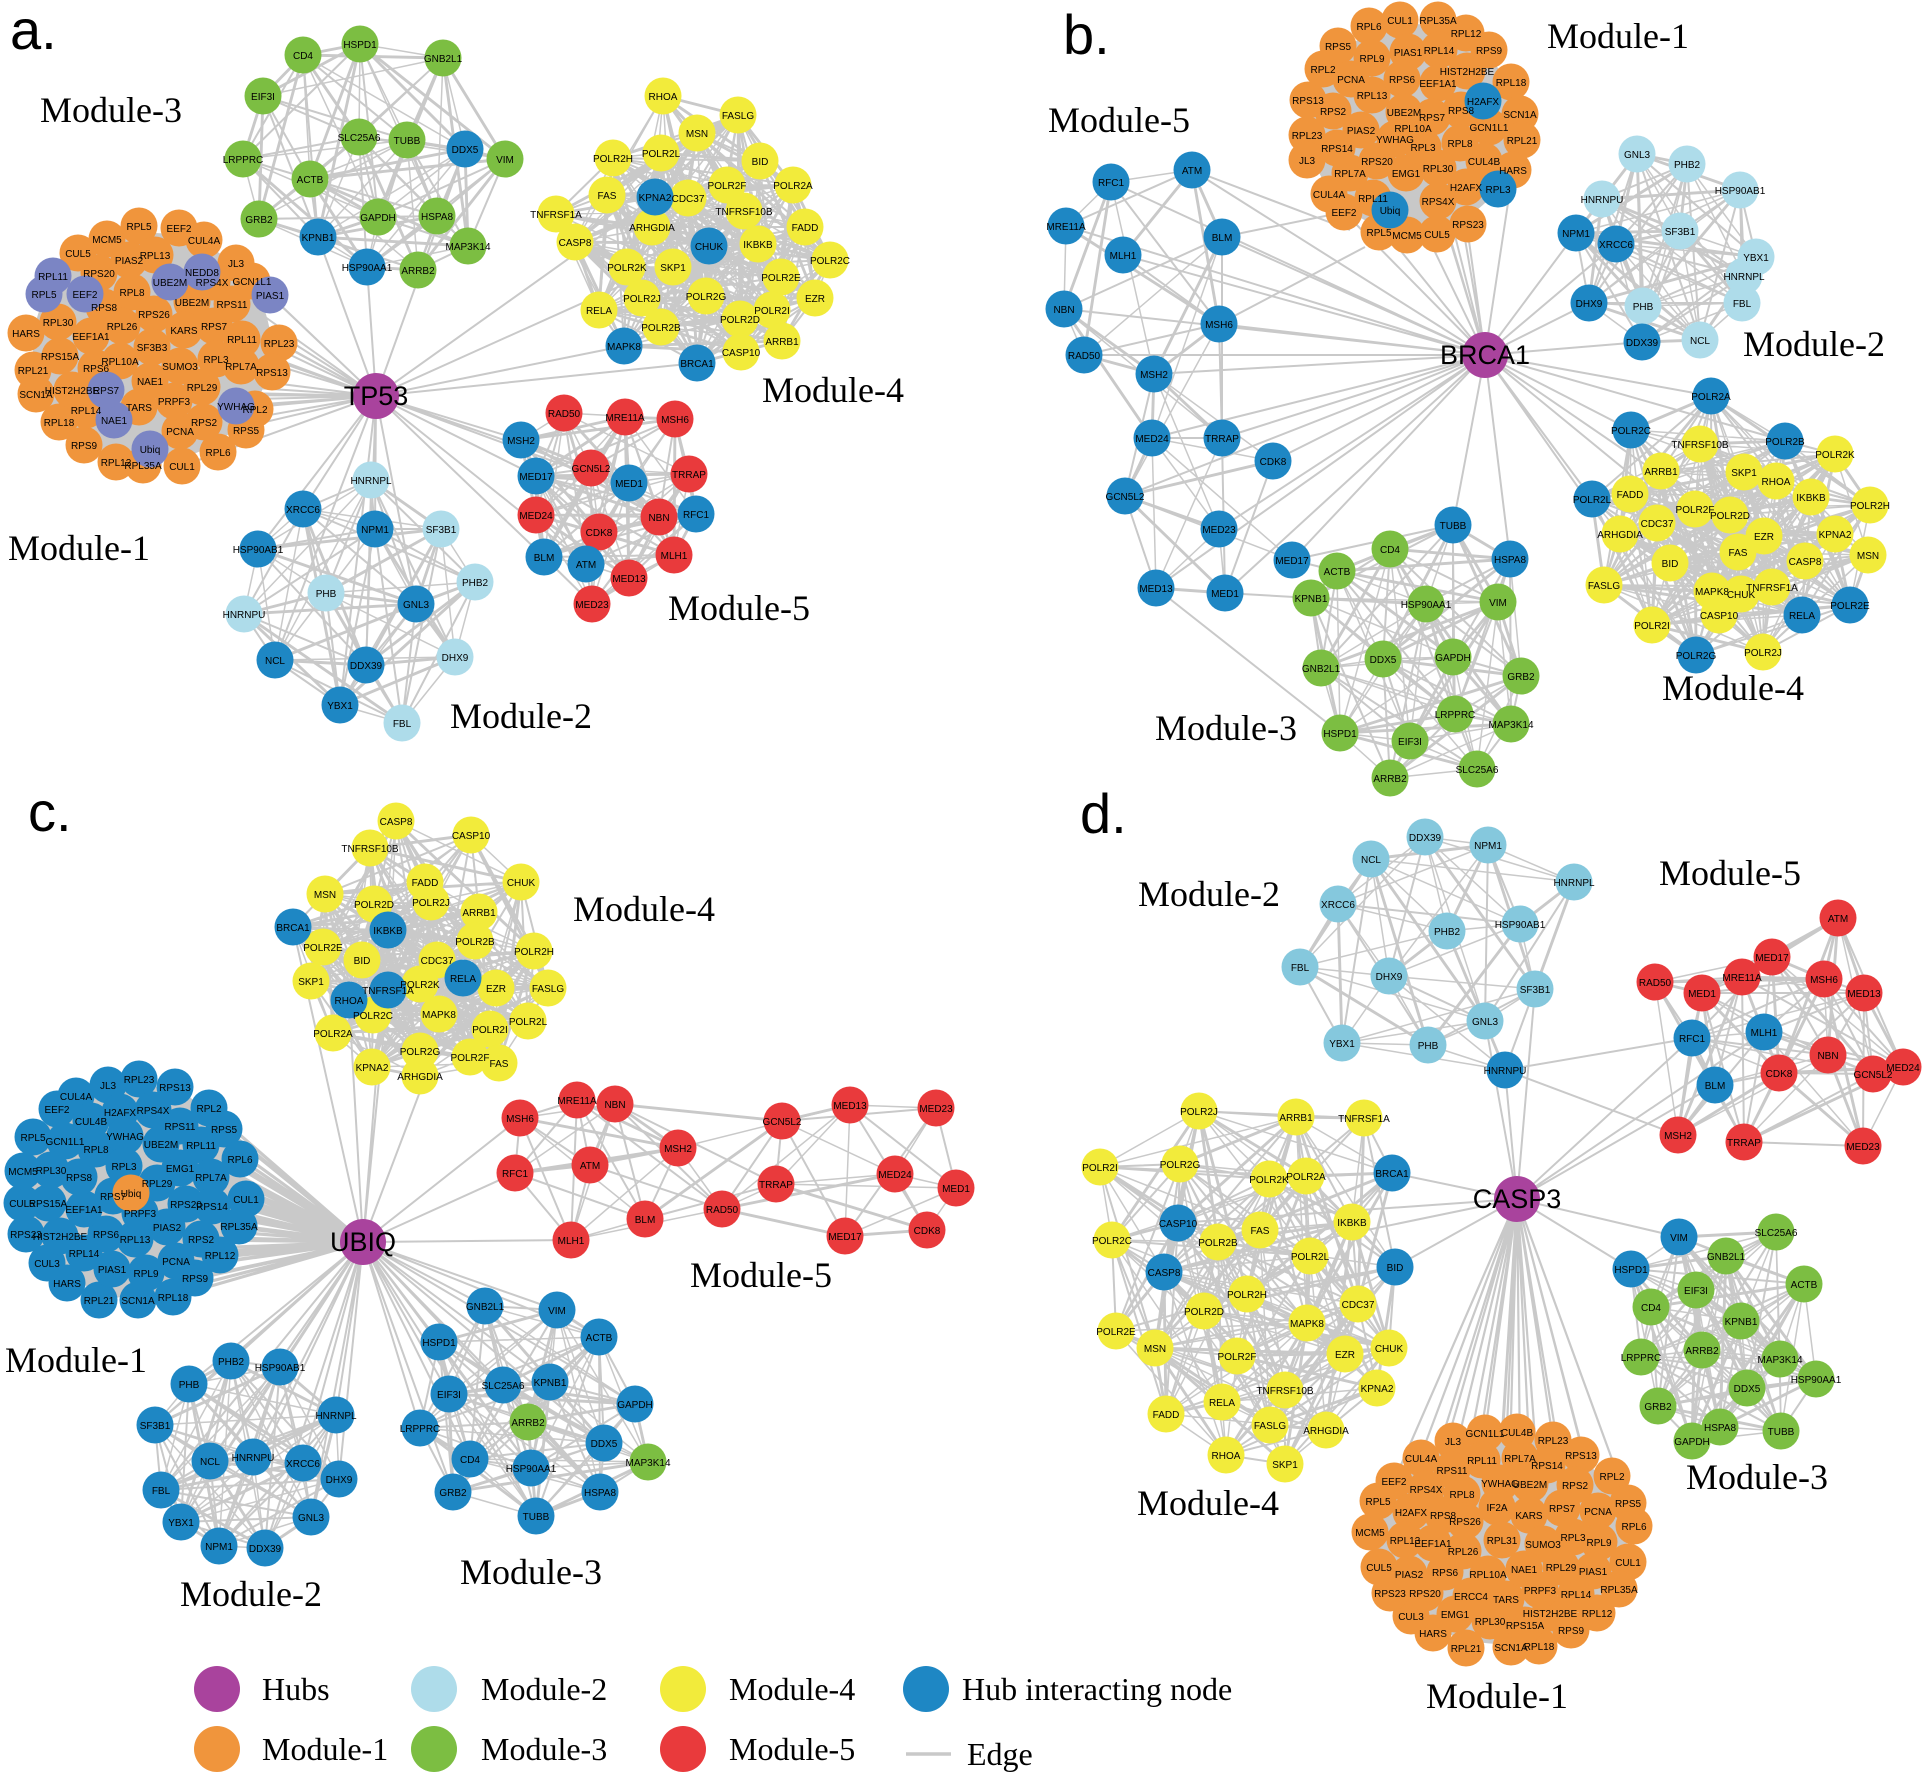 The image size is (1923, 1775). What do you see at coordinates (776, 1185) in the screenshot?
I see `svg-text: TRRAP` at bounding box center [776, 1185].